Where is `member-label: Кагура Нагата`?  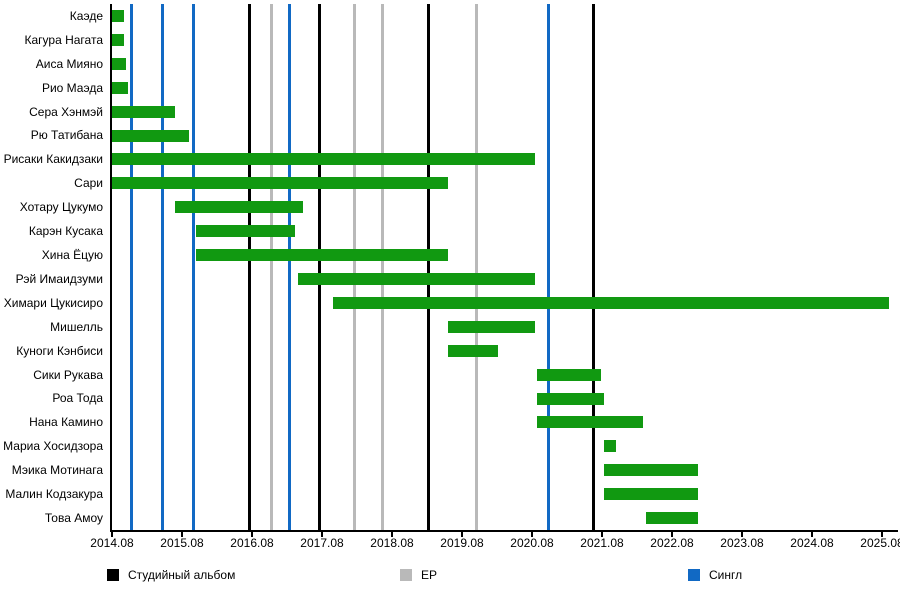
member-label: Кагура Нагата is located at coordinates (64, 39).